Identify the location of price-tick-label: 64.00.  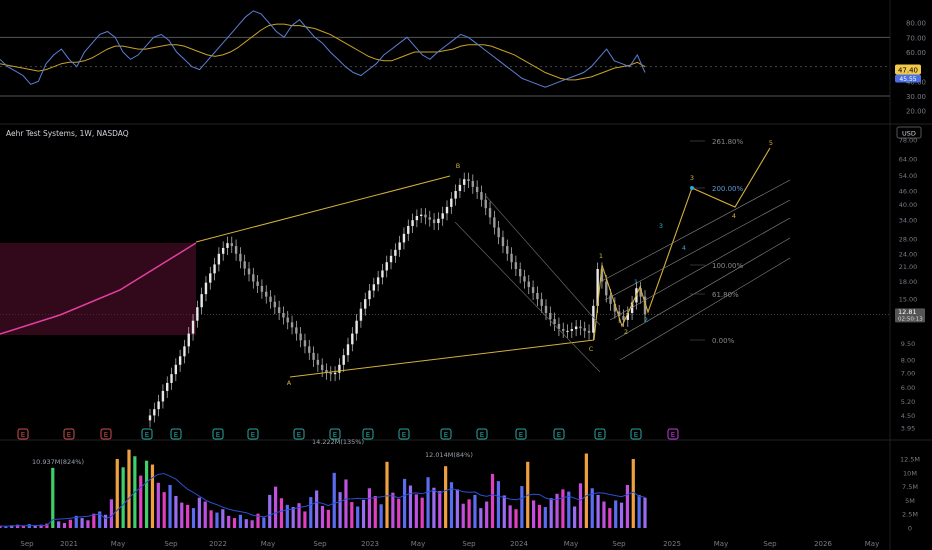
(908, 160).